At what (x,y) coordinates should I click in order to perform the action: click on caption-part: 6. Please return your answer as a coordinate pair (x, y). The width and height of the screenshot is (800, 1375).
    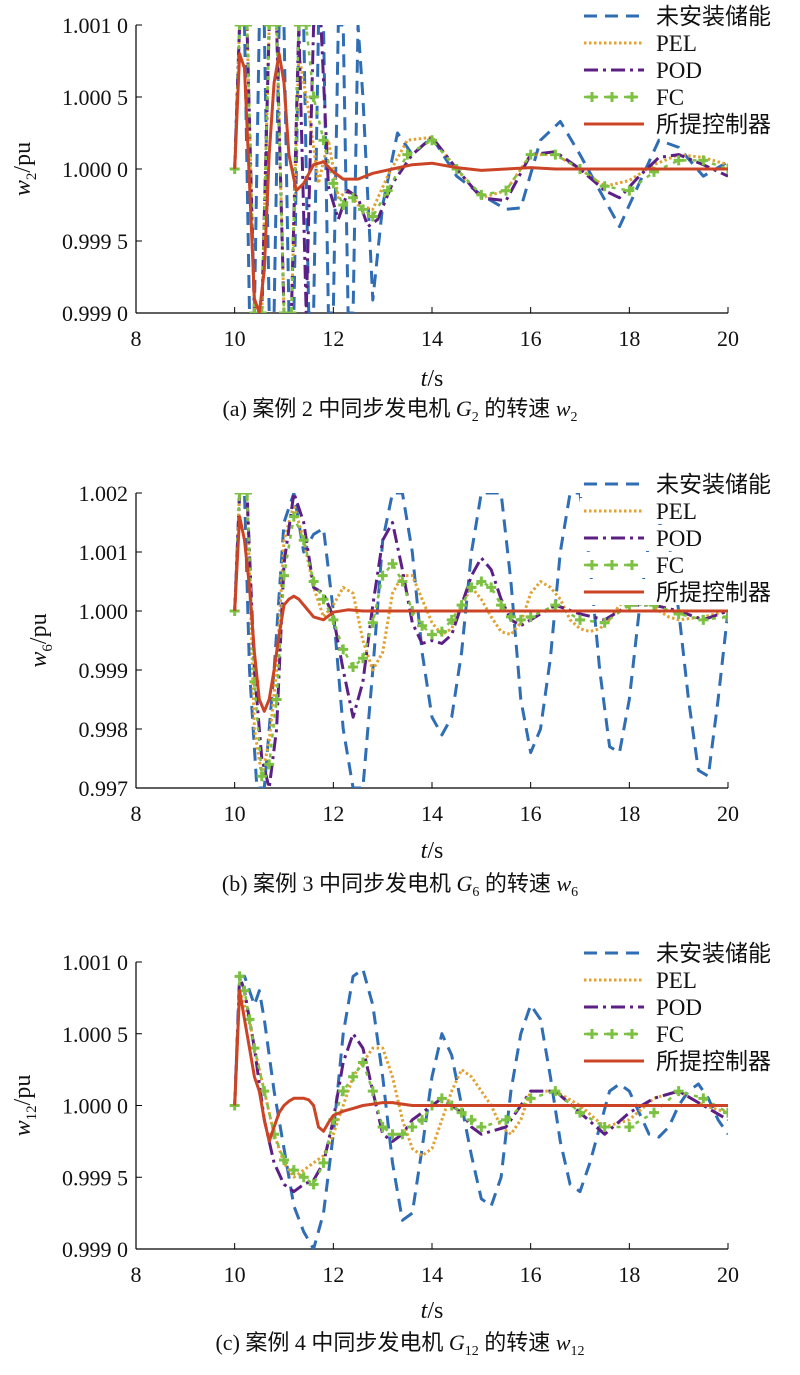
    Looking at the image, I should click on (574, 892).